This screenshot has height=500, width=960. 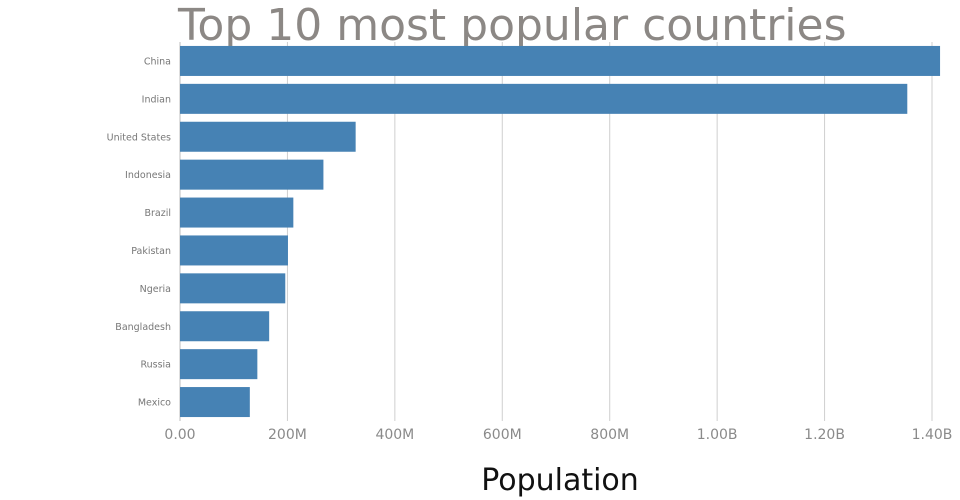 What do you see at coordinates (148, 175) in the screenshot?
I see `y-tick-label: Indonesia` at bounding box center [148, 175].